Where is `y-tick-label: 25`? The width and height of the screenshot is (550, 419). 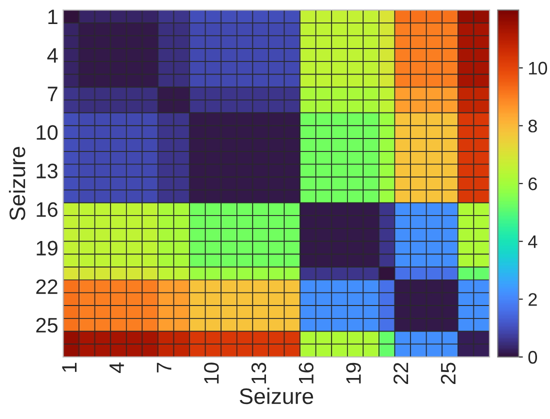 y-tick-label: 25 is located at coordinates (47, 325).